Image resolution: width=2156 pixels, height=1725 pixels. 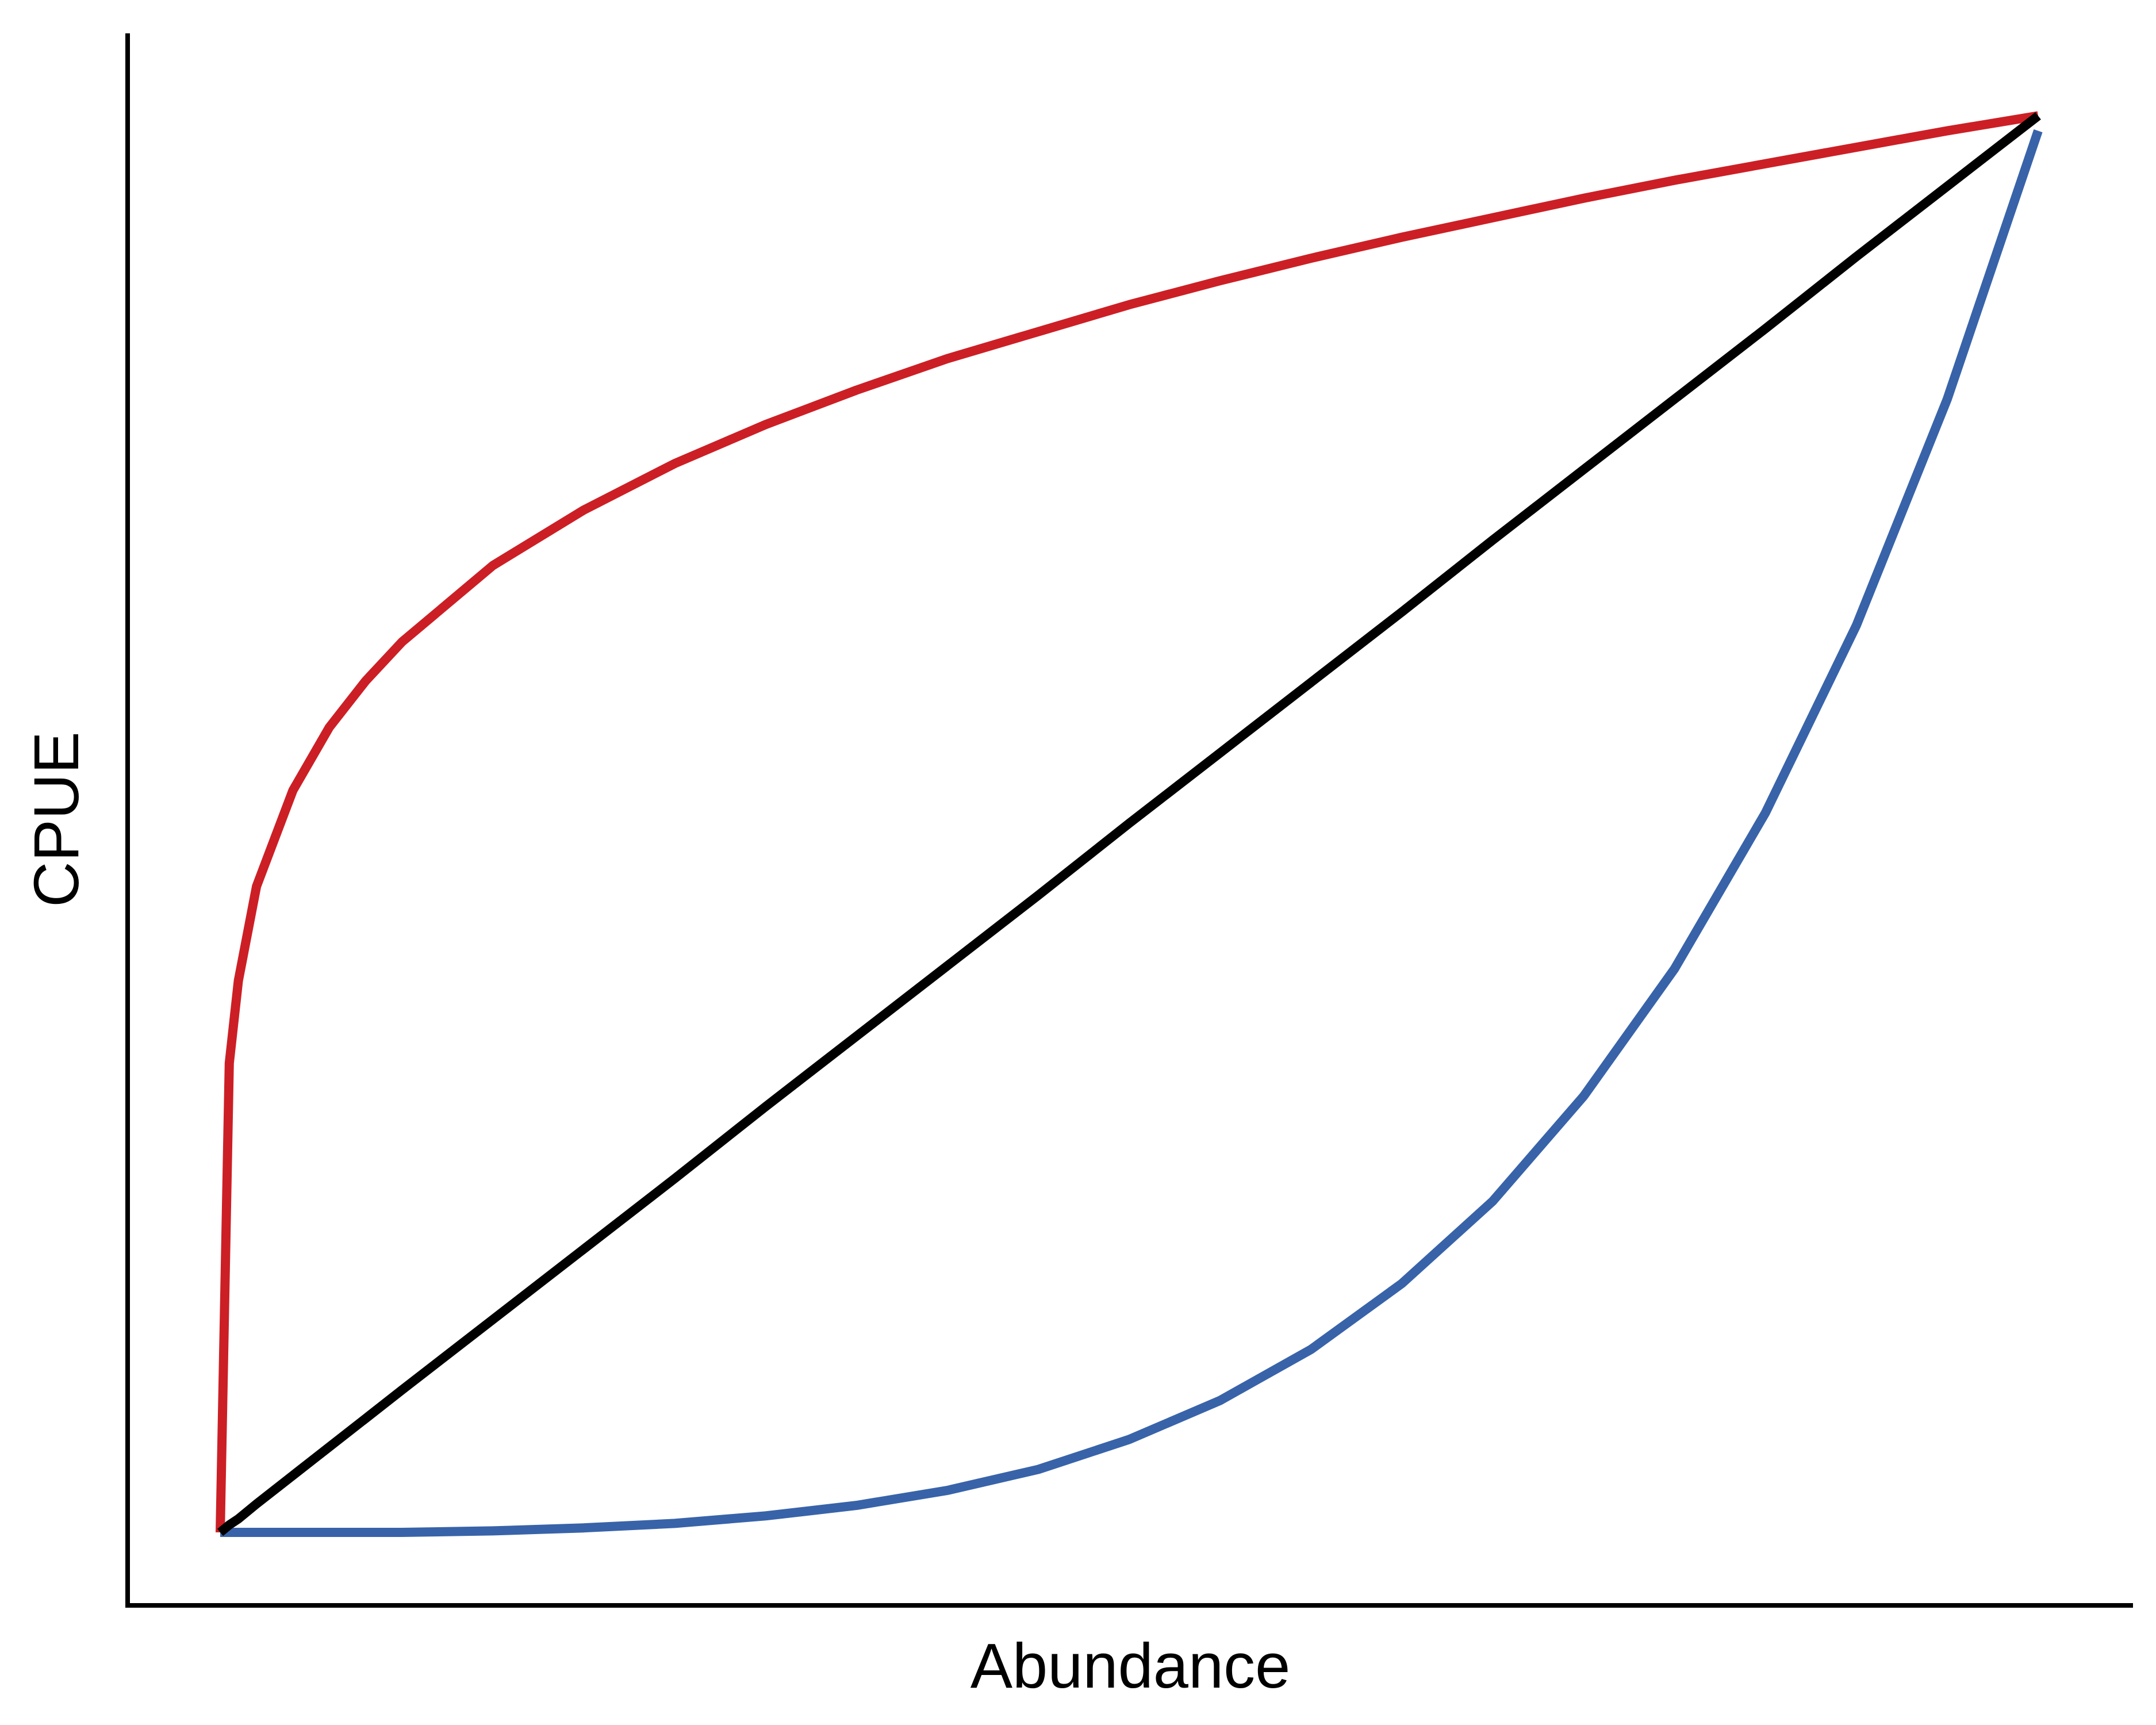 I want to click on y-axis-label: CPUE, so click(x=56, y=819).